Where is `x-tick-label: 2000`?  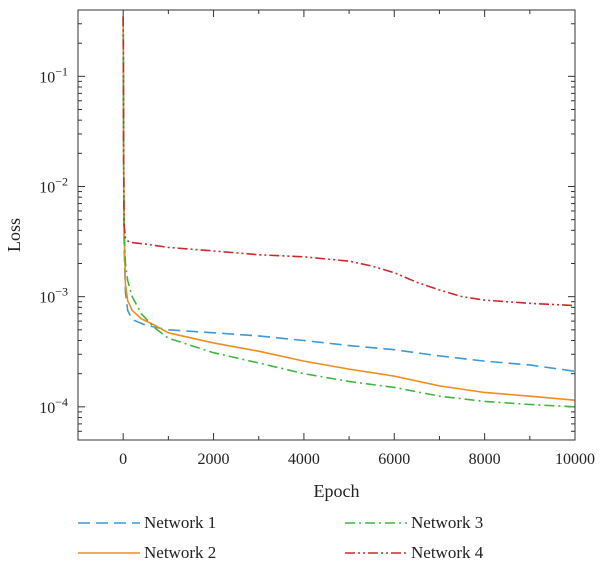 x-tick-label: 2000 is located at coordinates (214, 459).